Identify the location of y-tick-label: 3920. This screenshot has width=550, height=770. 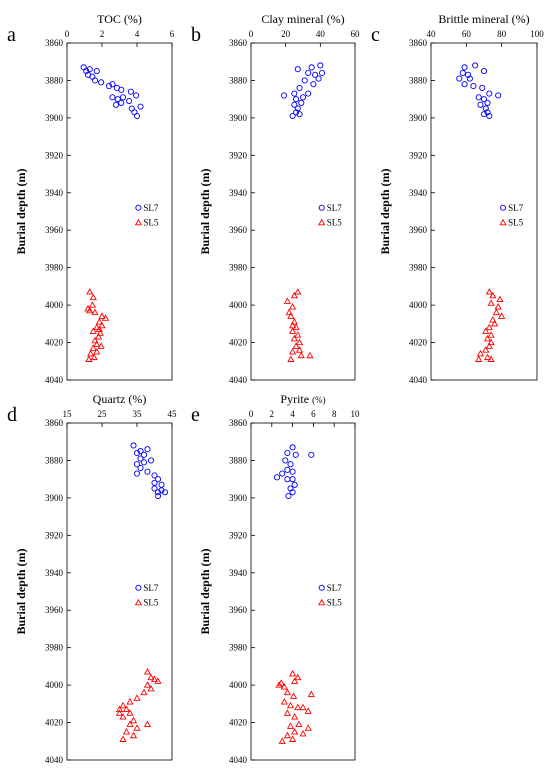
(238, 155).